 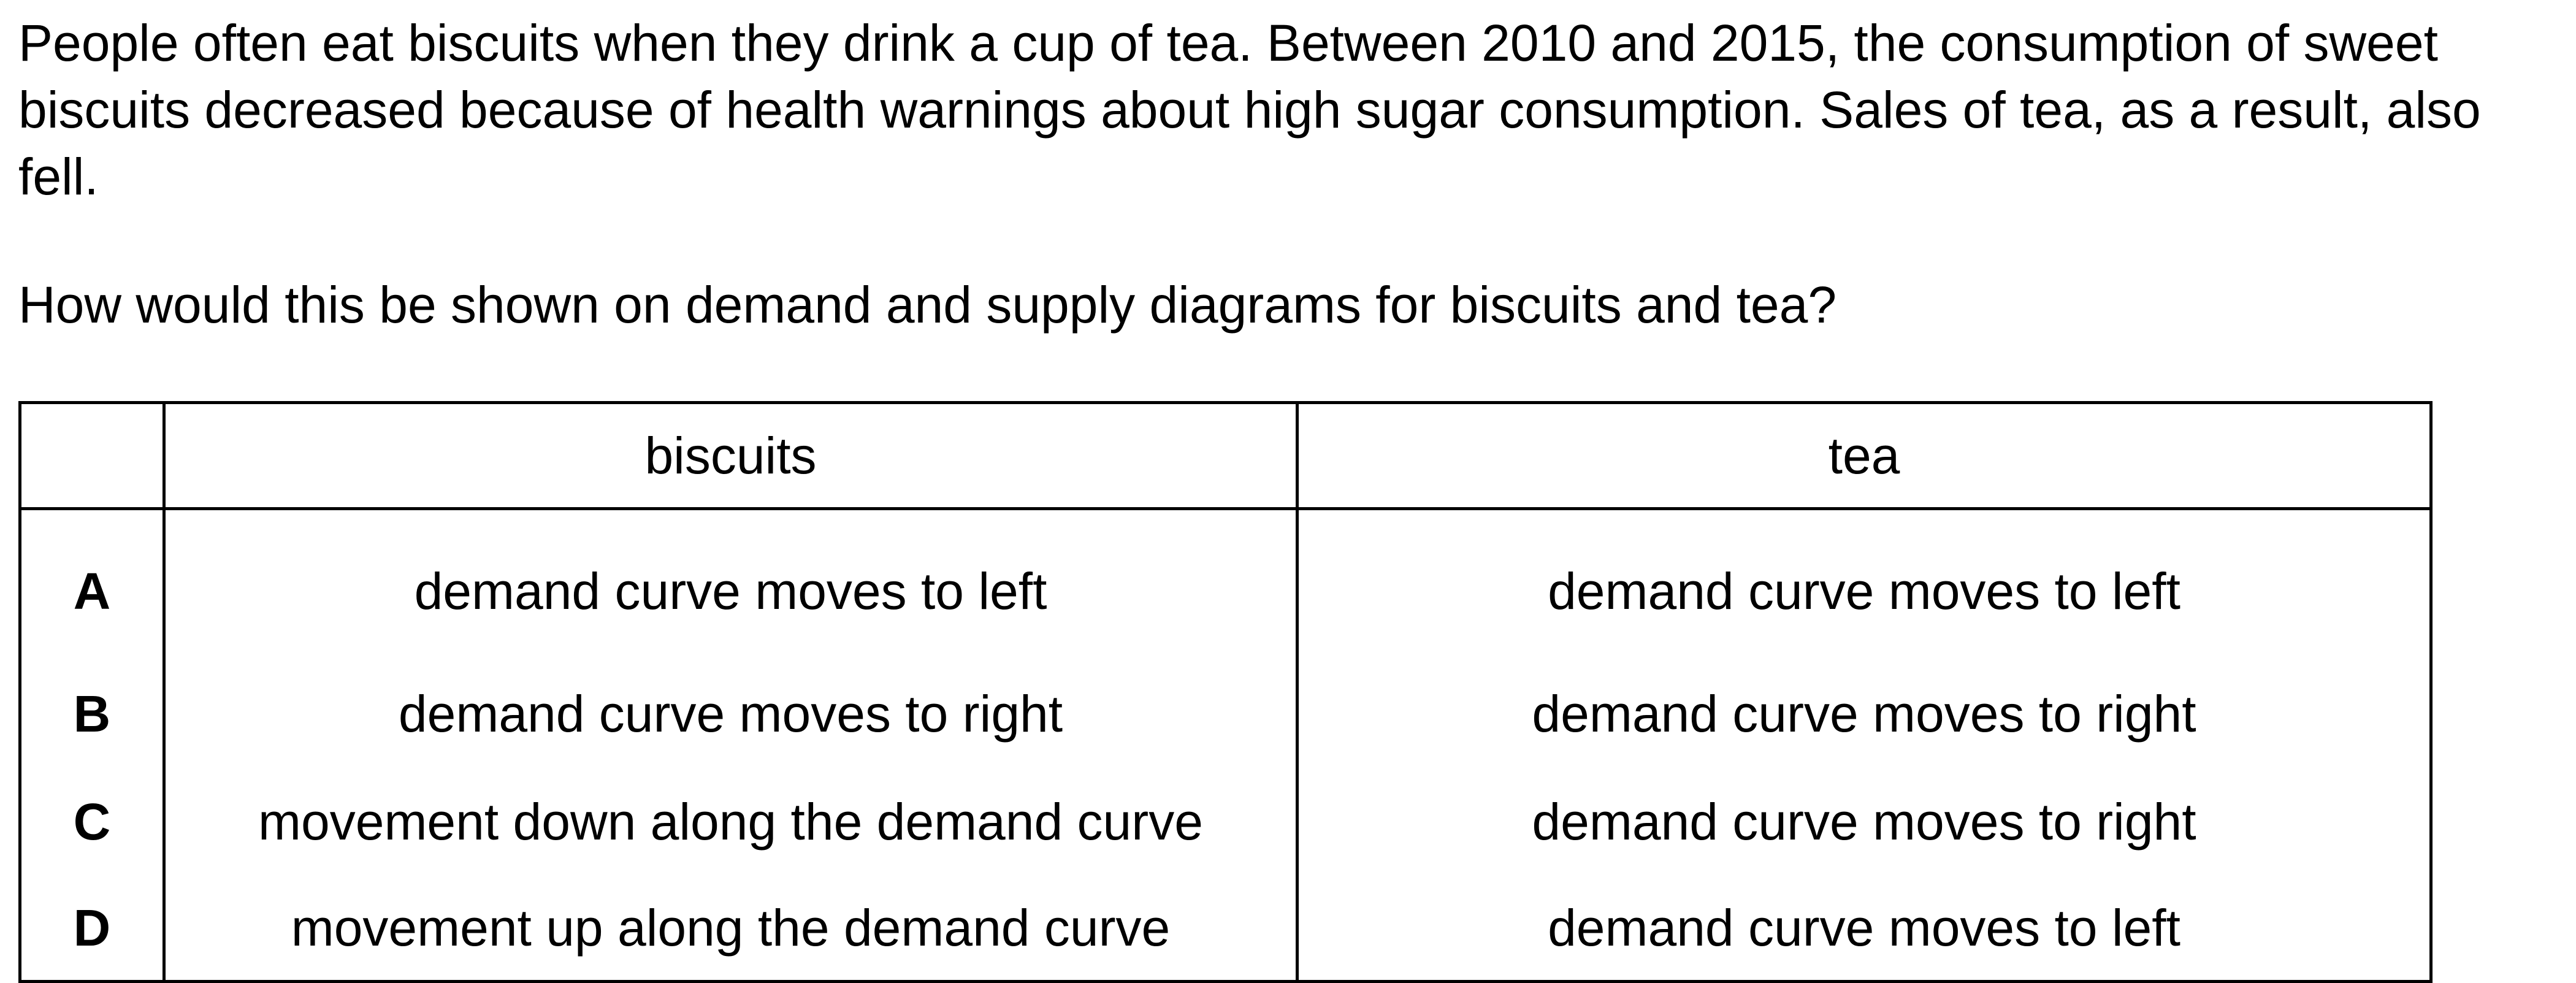 I want to click on table-header-row: biscuits tea, so click(x=1225, y=455).